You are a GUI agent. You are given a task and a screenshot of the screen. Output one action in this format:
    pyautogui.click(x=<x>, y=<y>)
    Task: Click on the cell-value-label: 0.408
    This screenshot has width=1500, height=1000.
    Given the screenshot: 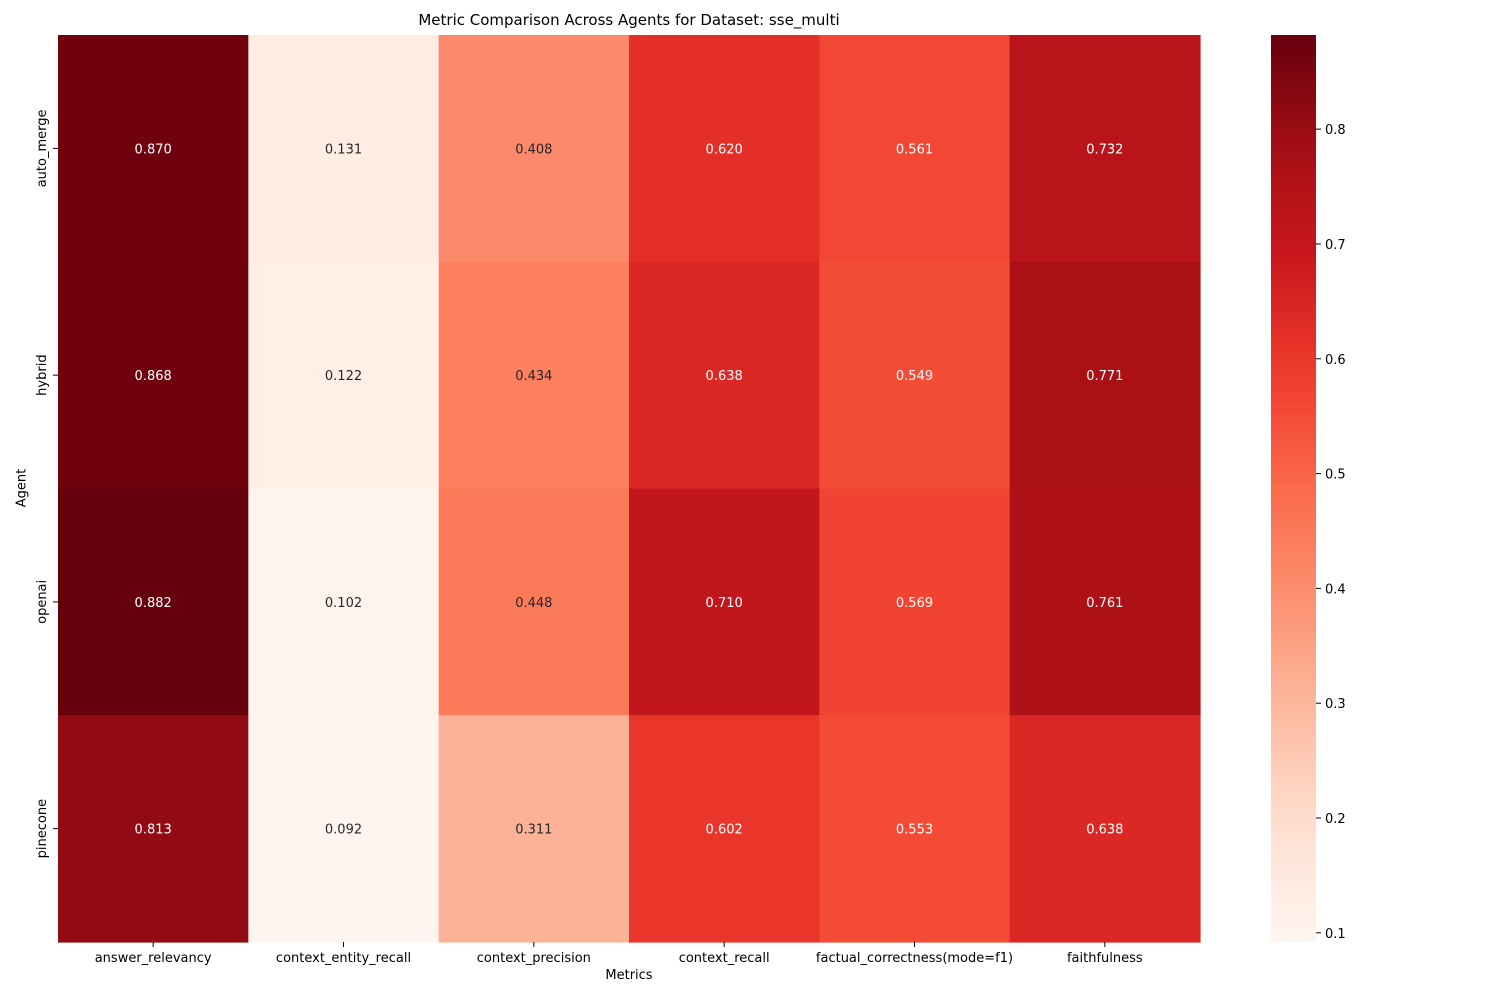 What is the action you would take?
    pyautogui.click(x=533, y=149)
    